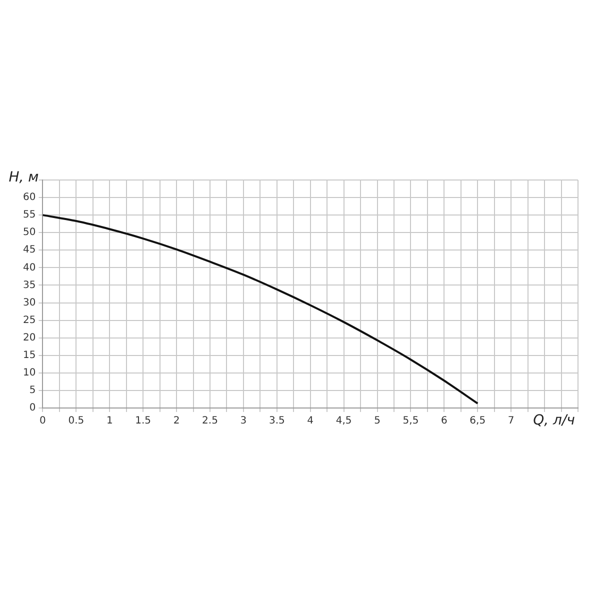 The height and width of the screenshot is (600, 600). I want to click on x-tick-label: 3, so click(243, 421).